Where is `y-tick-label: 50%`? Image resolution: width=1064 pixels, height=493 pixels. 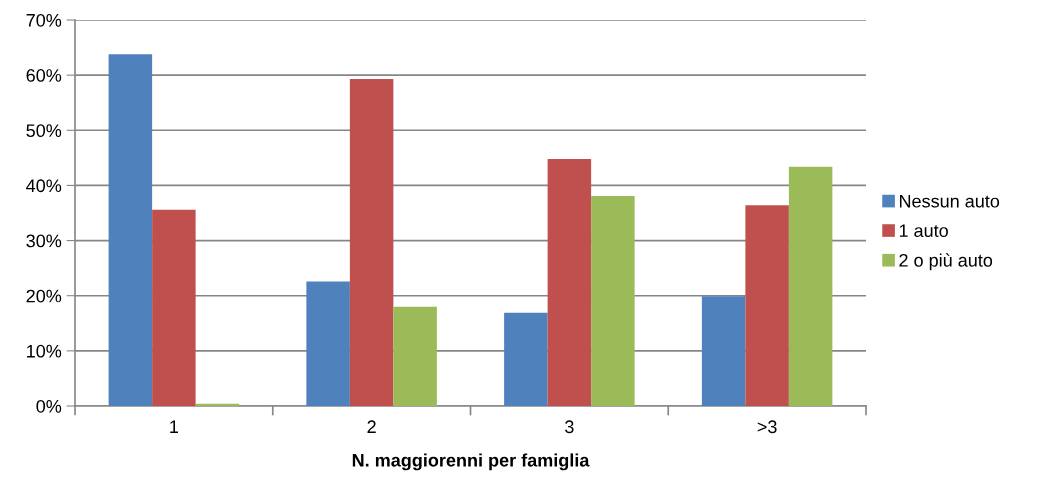
y-tick-label: 50% is located at coordinates (44, 131).